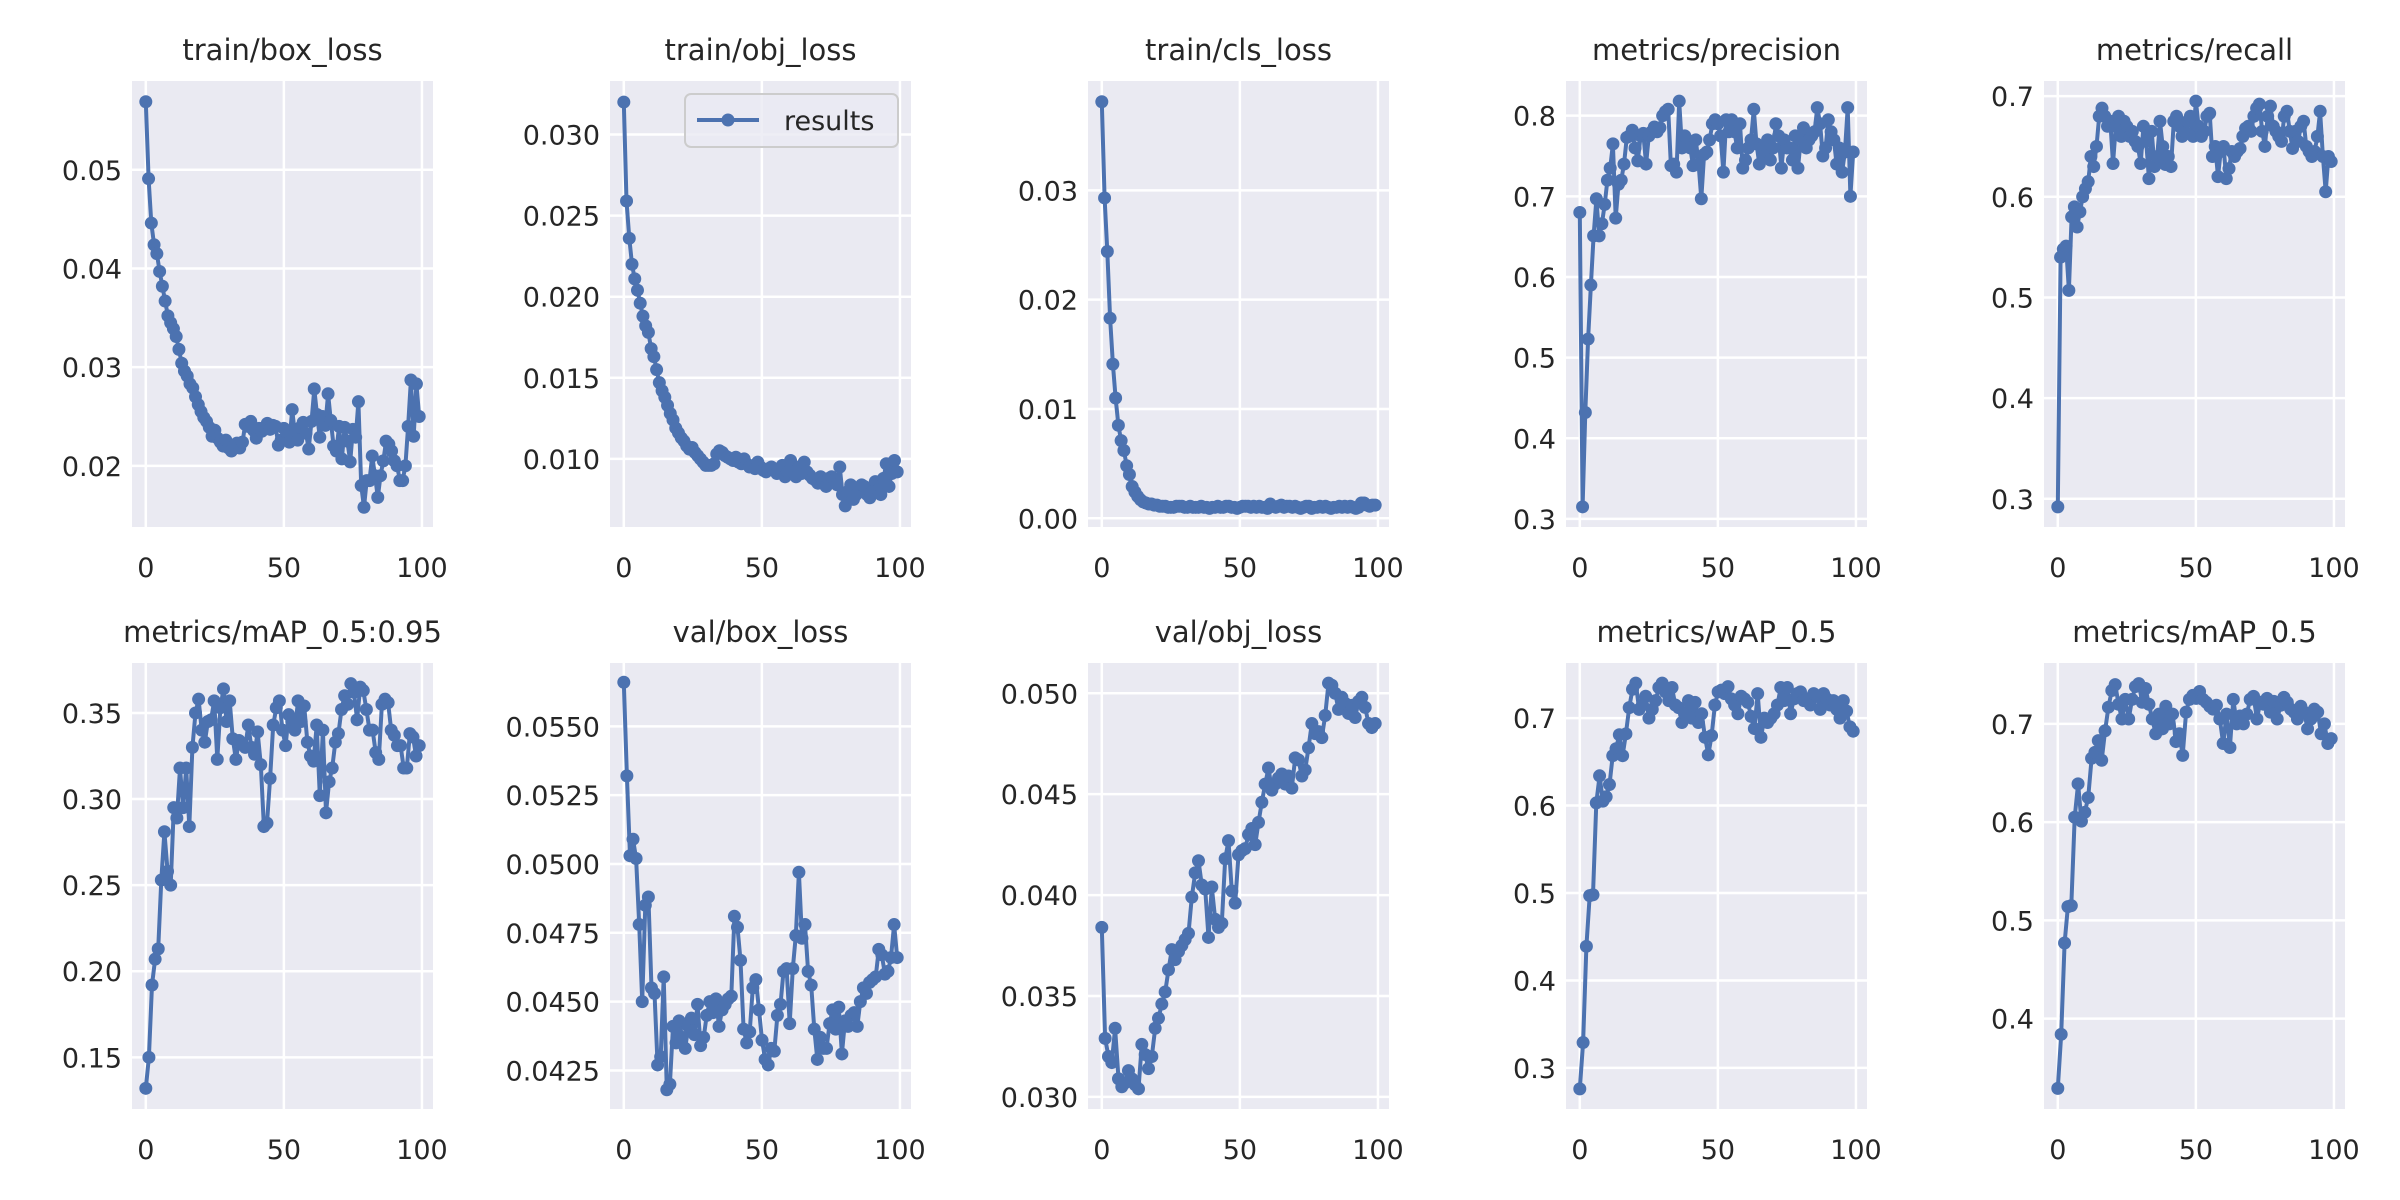 Image resolution: width=2400 pixels, height=1200 pixels. What do you see at coordinates (553, 727) in the screenshot?
I see `y-tick-label: 0.0550` at bounding box center [553, 727].